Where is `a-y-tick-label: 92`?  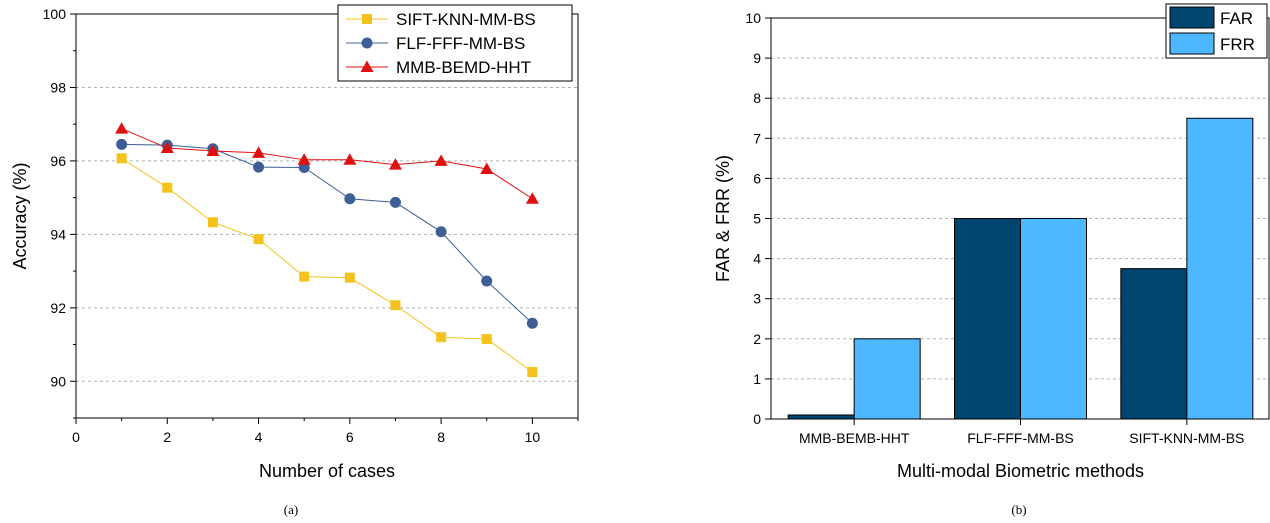
a-y-tick-label: 92 is located at coordinates (58, 308).